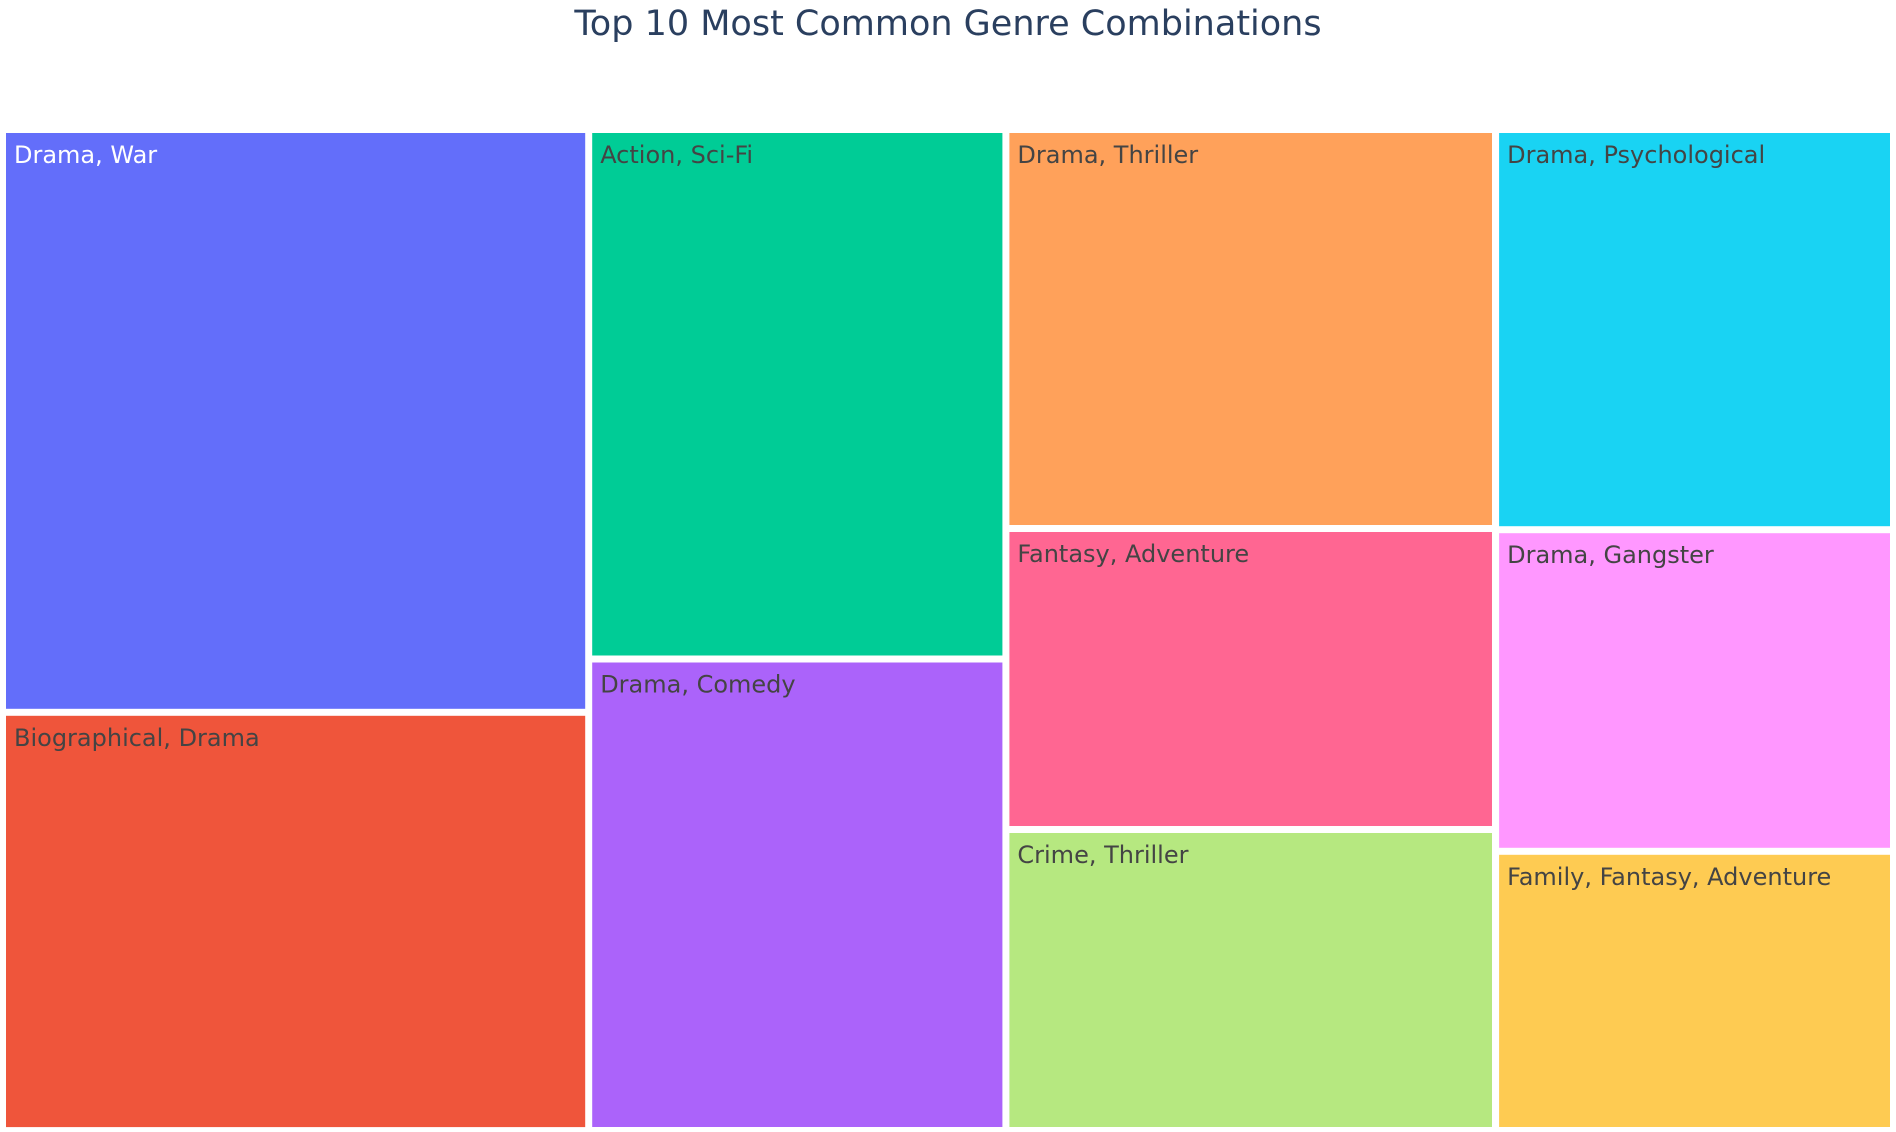  I want to click on treemap-tile-label: Drama, Gangster, so click(1610, 555).